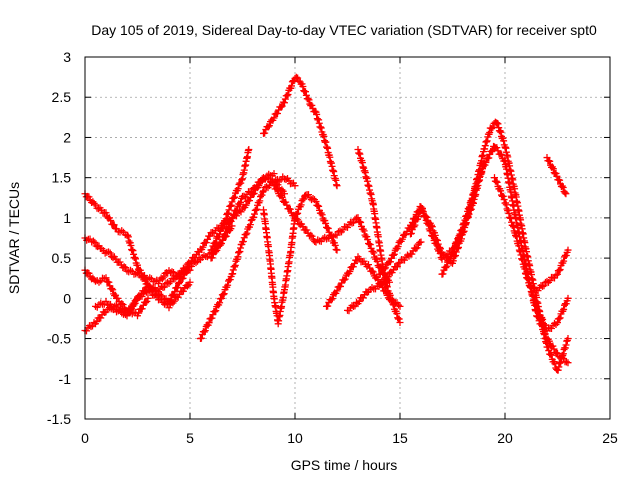 This screenshot has width=640, height=480. I want to click on x-tick-label: 20, so click(505, 438).